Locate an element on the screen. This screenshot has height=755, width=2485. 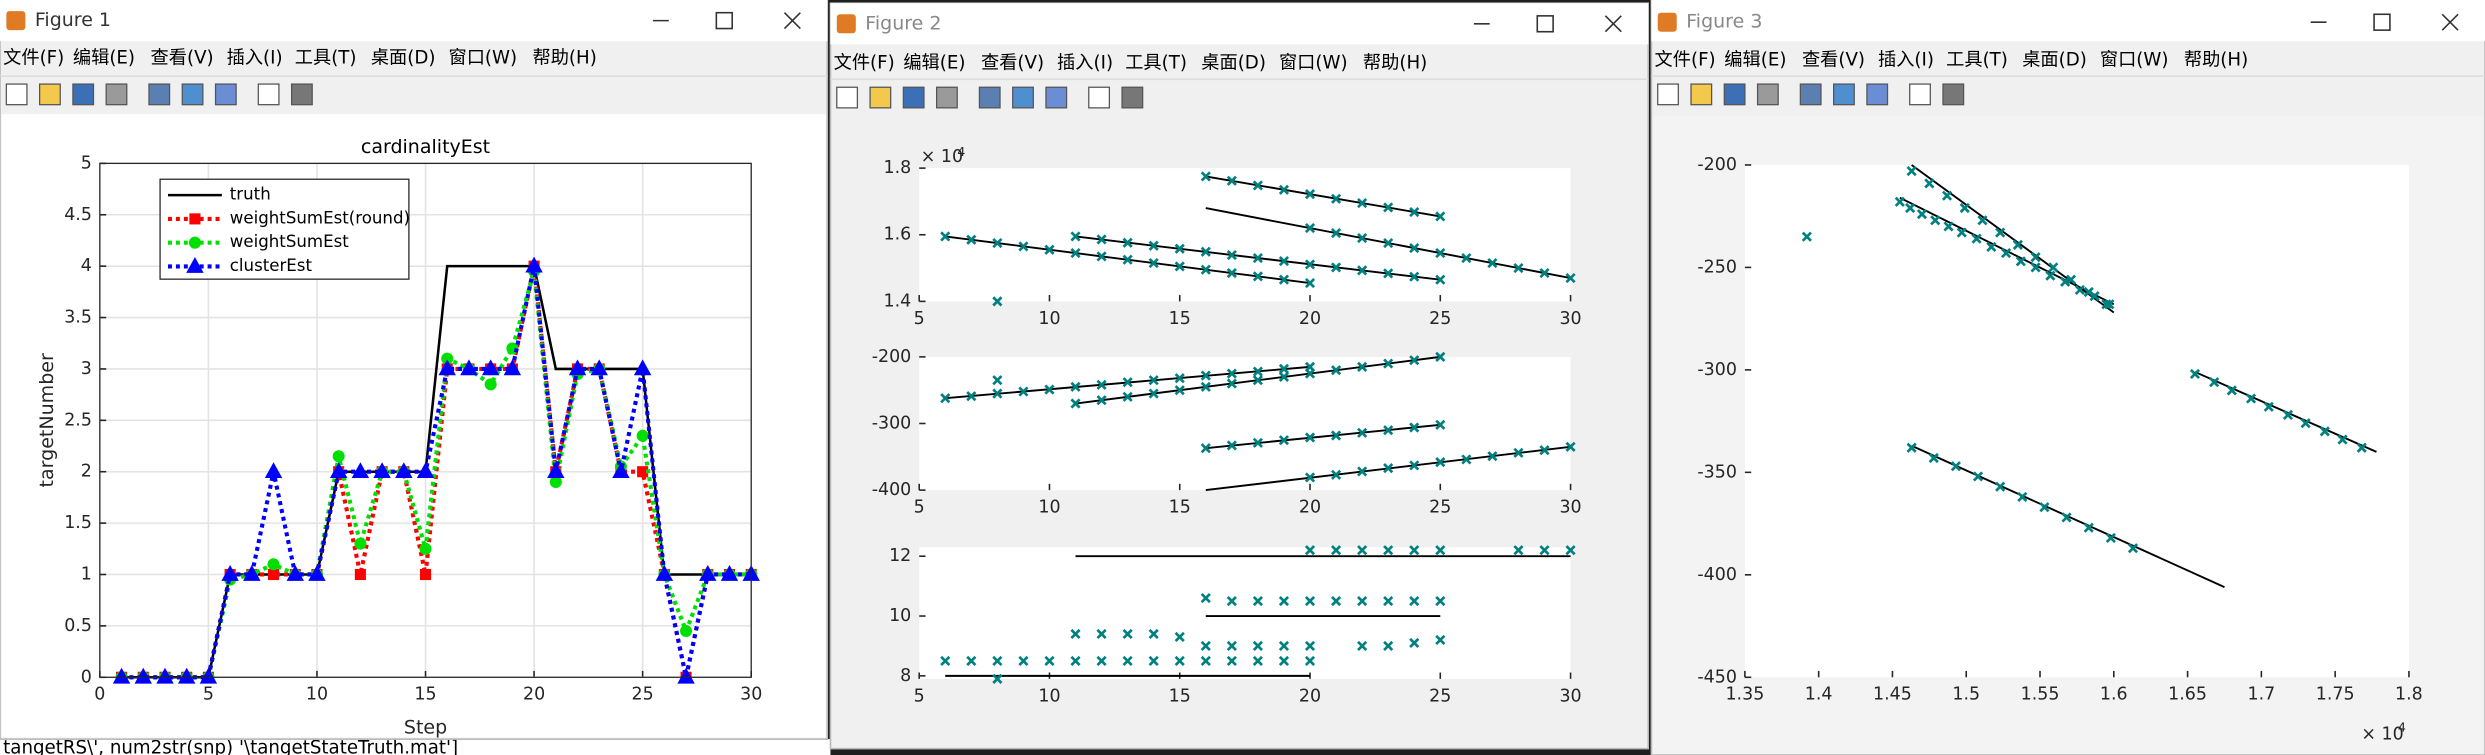
x-multiplier-power: 4 is located at coordinates (2402, 727).